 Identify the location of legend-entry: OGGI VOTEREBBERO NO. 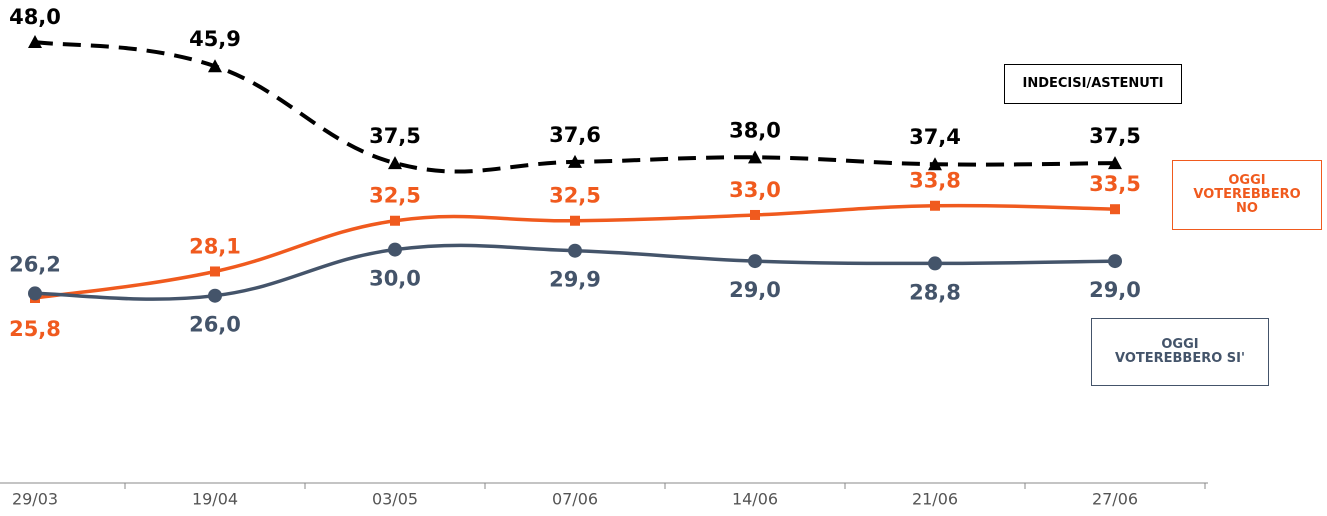
(1247, 195).